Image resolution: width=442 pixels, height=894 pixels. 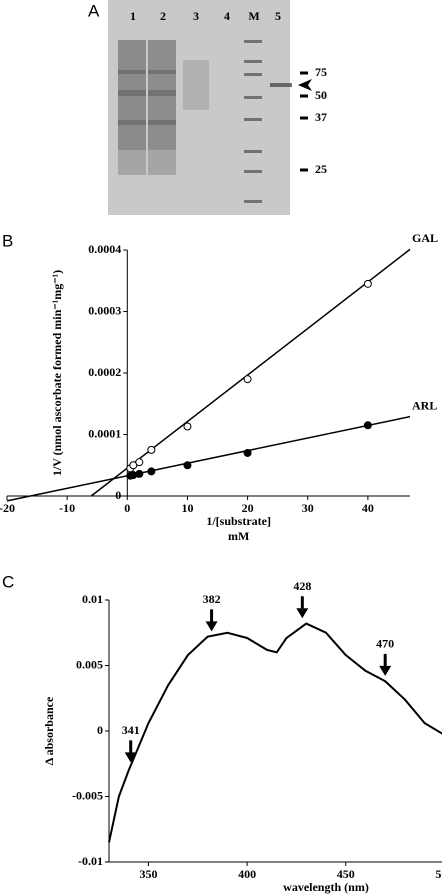 I want to click on y-axis-title: Δ absorbance, so click(x=49, y=730).